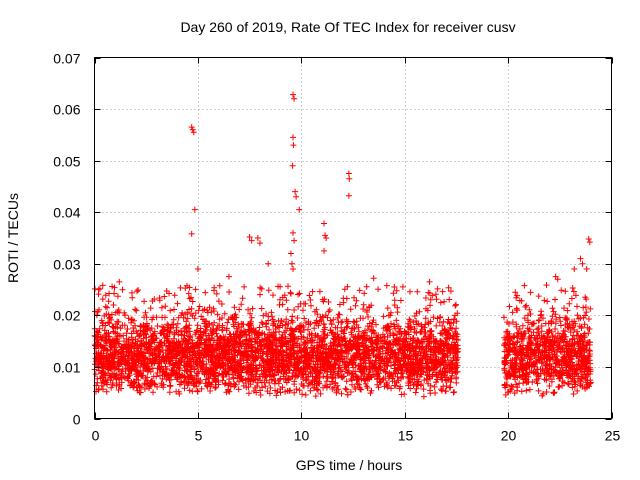  Describe the element at coordinates (66, 59) in the screenshot. I see `y-tick-label: 0.07` at that location.